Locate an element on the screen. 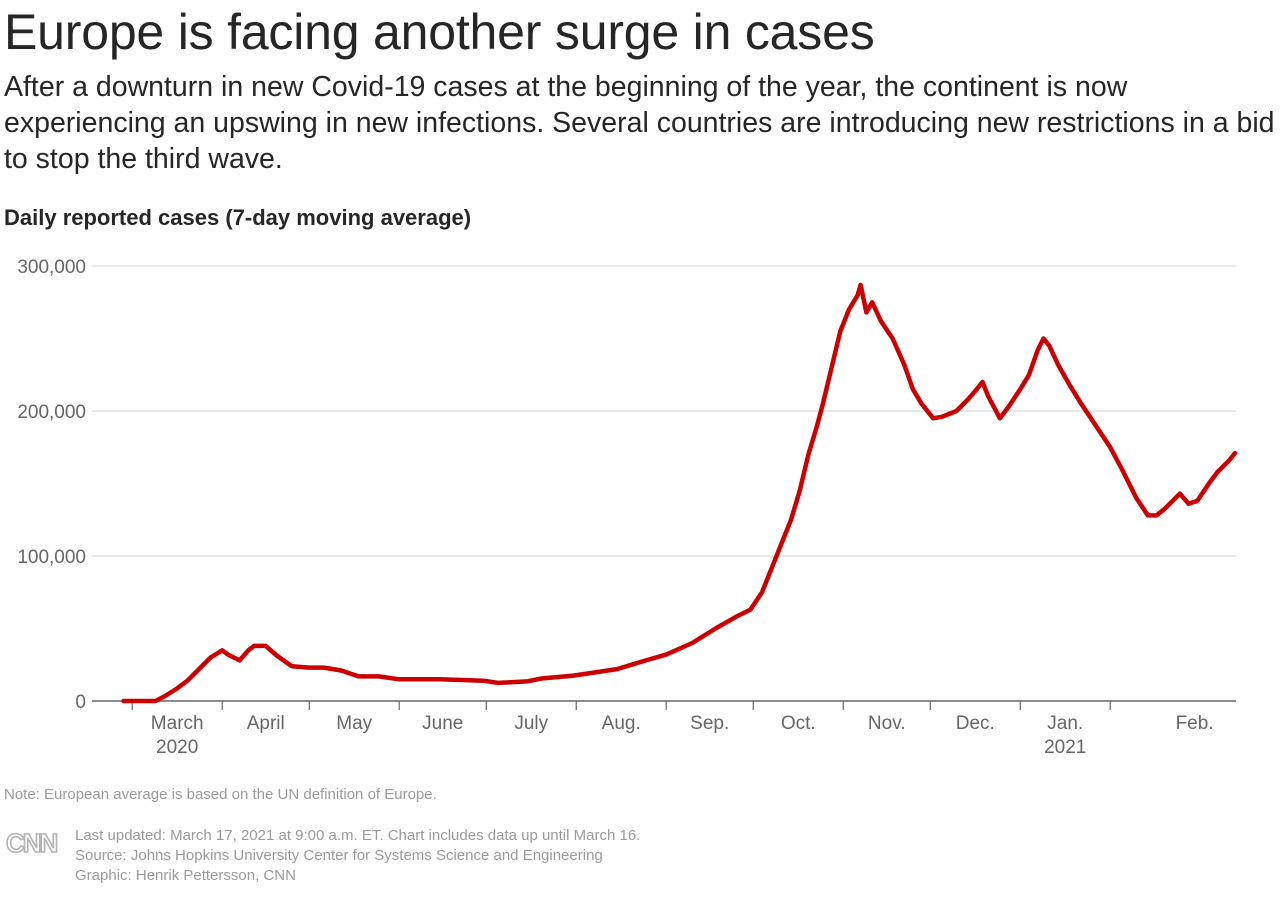 This screenshot has width=1280, height=903. x-tick-label: Aug. is located at coordinates (621, 723).